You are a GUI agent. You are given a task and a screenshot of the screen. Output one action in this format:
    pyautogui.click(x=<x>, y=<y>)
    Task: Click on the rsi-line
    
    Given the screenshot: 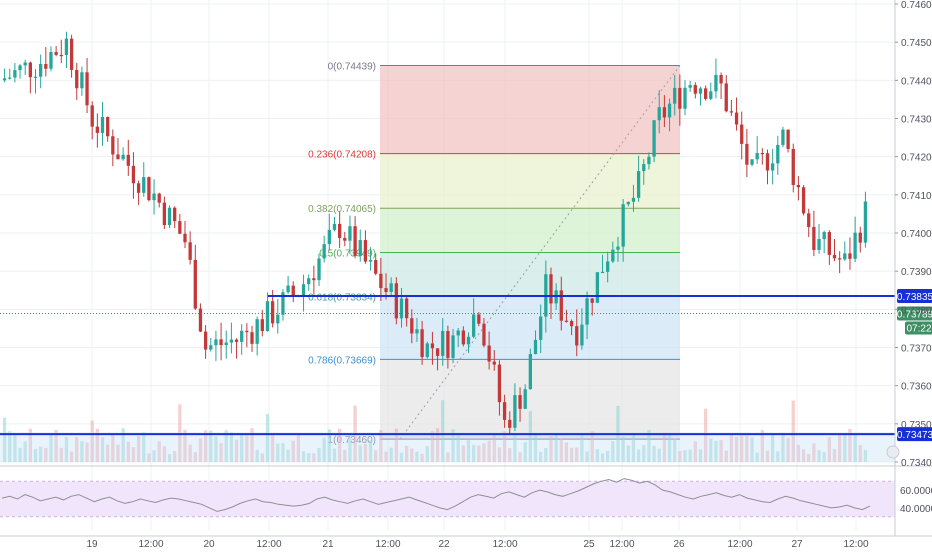 What is the action you would take?
    pyautogui.click(x=436, y=495)
    